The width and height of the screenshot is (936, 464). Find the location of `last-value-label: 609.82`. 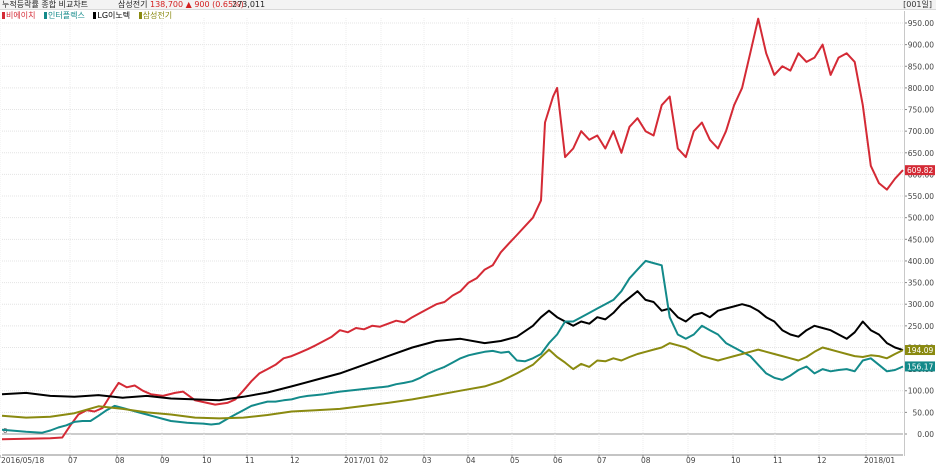

last-value-label: 609.82 is located at coordinates (920, 170).